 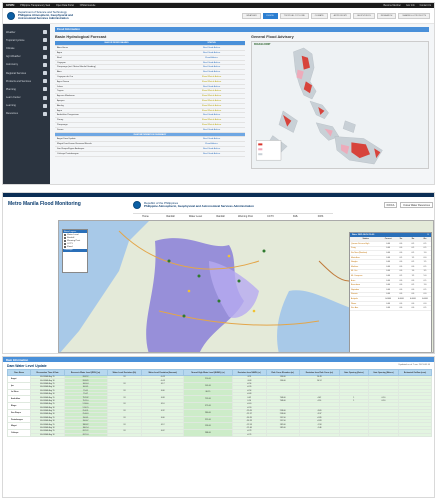 I want to click on obs-time-value: 06:00 AM, so click(x=44, y=377).